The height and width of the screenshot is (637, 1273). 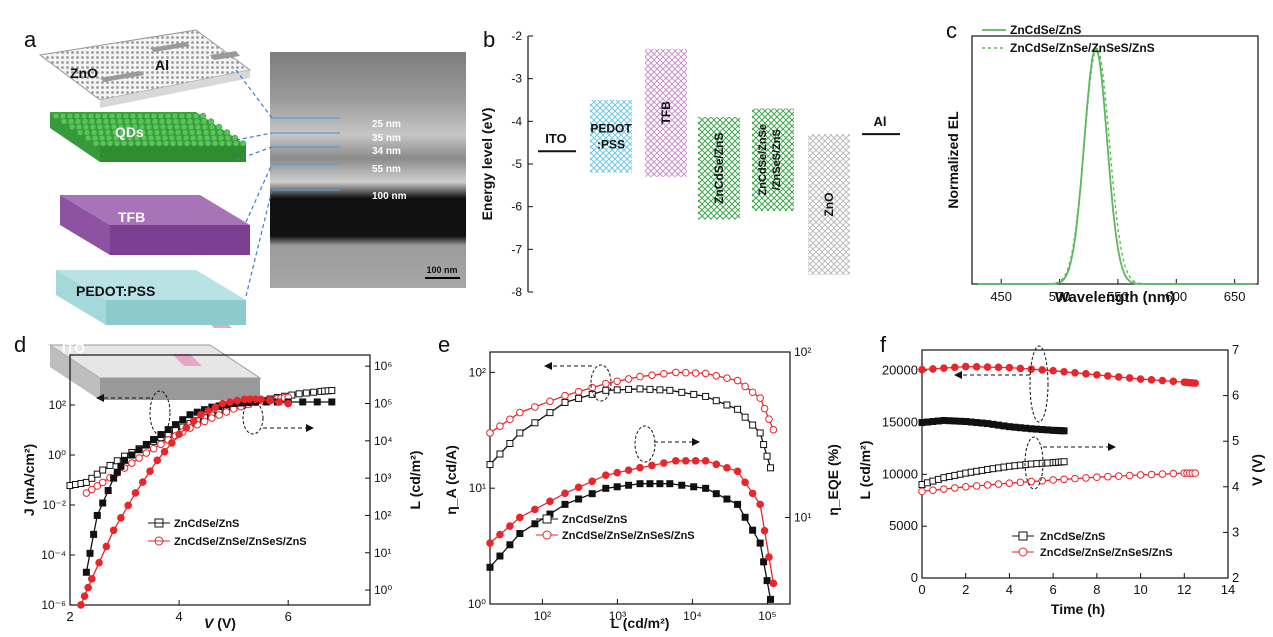 What do you see at coordinates (85, 225) in the screenshot?
I see `tfb-side` at bounding box center [85, 225].